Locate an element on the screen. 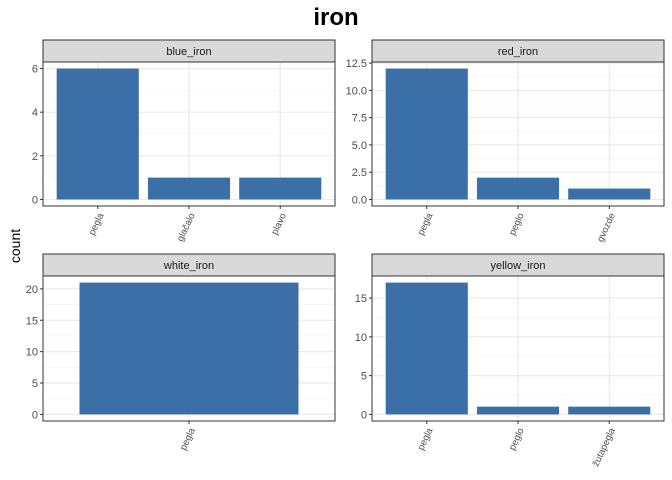 This screenshot has width=672, height=480. facet-strip-label: white_iron is located at coordinates (188, 266).